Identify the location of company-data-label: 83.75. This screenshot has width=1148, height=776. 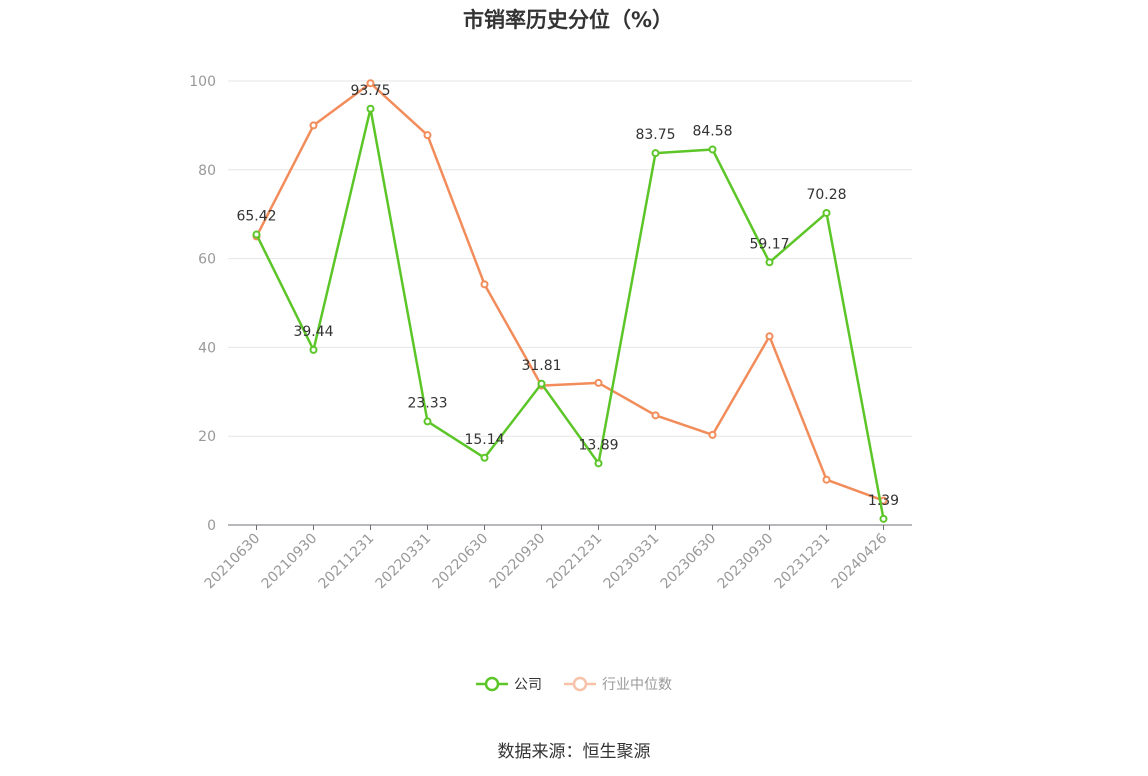
(655, 135).